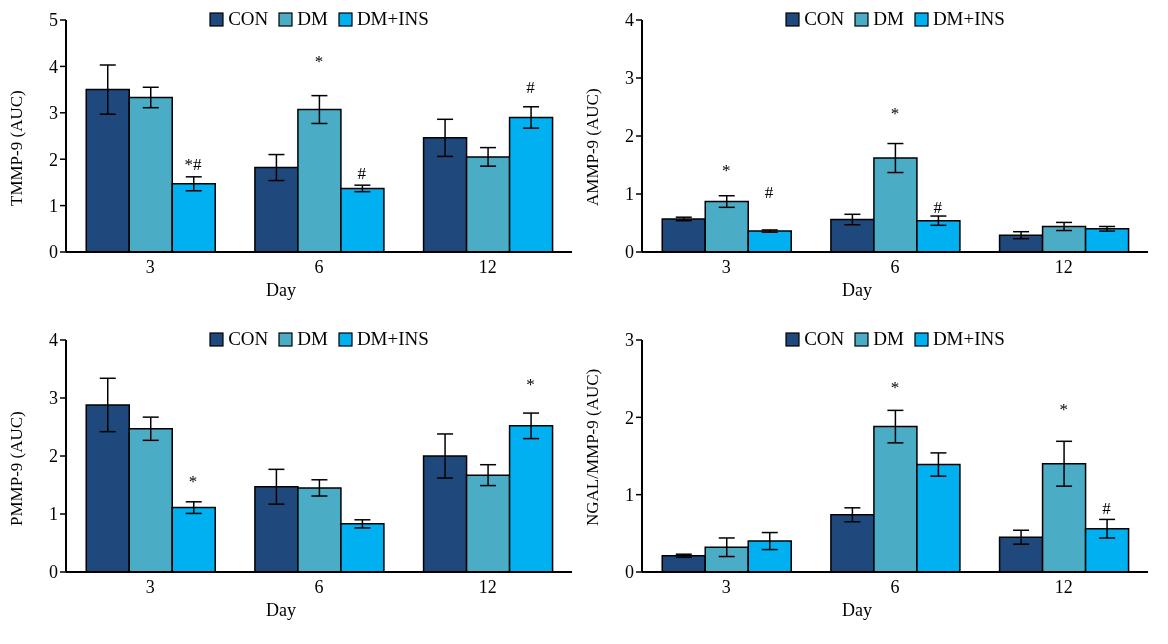 This screenshot has height=644, width=1168. I want to click on y-axis-title: TMMP-9 (AUC), so click(17, 148).